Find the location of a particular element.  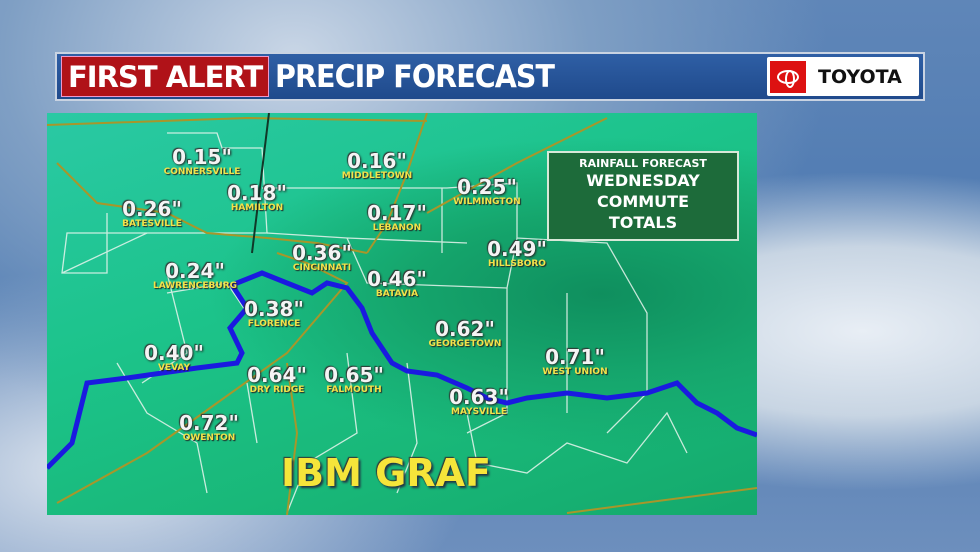

precip-value: 0.38" is located at coordinates (274, 309).